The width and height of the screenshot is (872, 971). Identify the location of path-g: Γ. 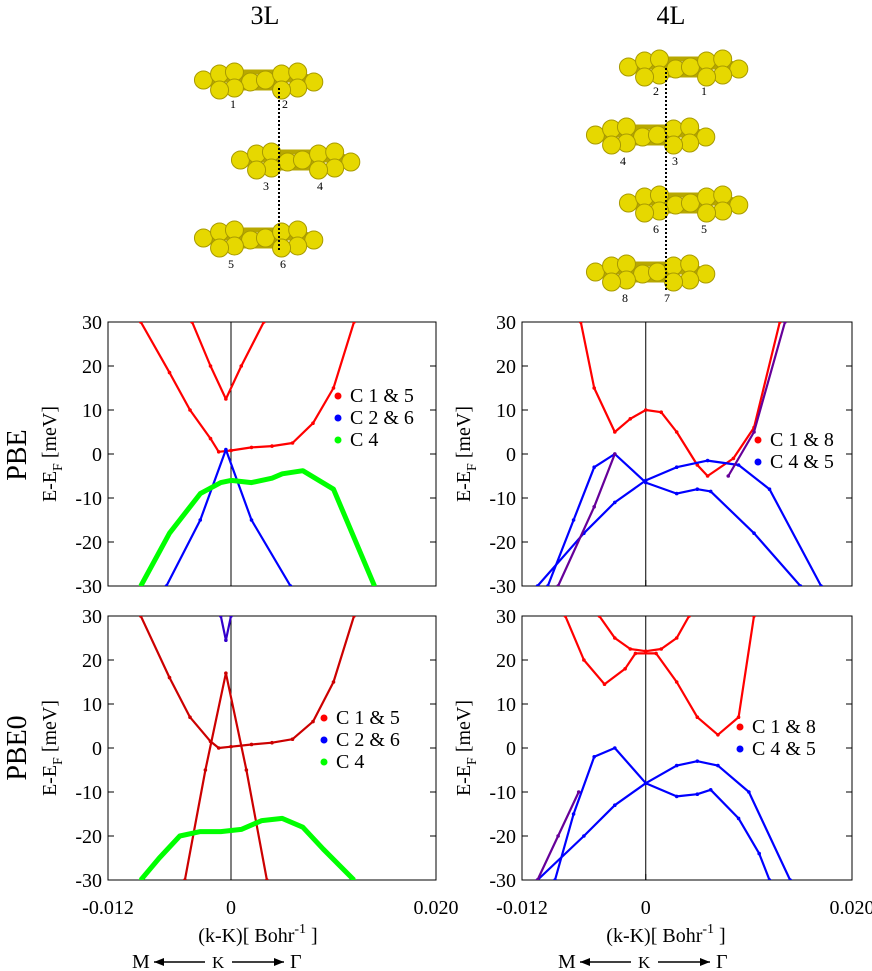
(296, 961).